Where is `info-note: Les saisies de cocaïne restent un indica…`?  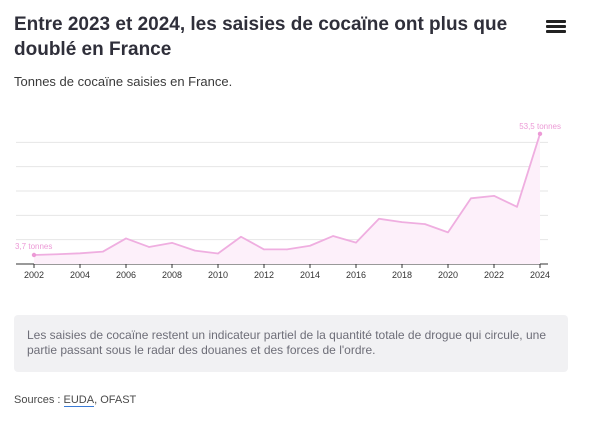 info-note: Les saisies de cocaïne restent un indica… is located at coordinates (291, 343).